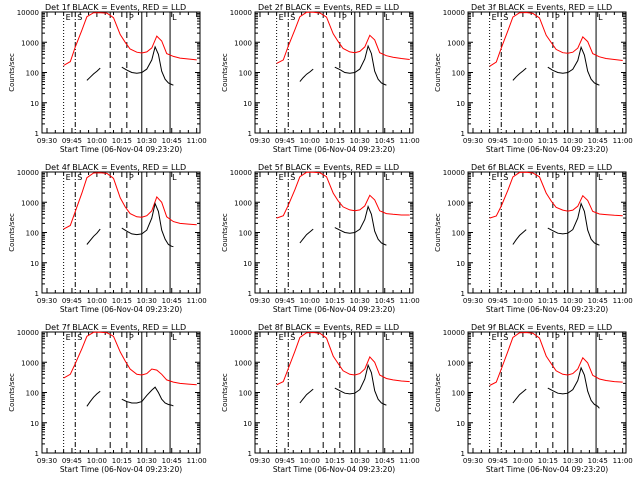 Image resolution: width=640 pixels, height=485 pixels. What do you see at coordinates (115, 167) in the screenshot?
I see `panel-title: Det 4f BLACK = Events, RED = LLD` at bounding box center [115, 167].